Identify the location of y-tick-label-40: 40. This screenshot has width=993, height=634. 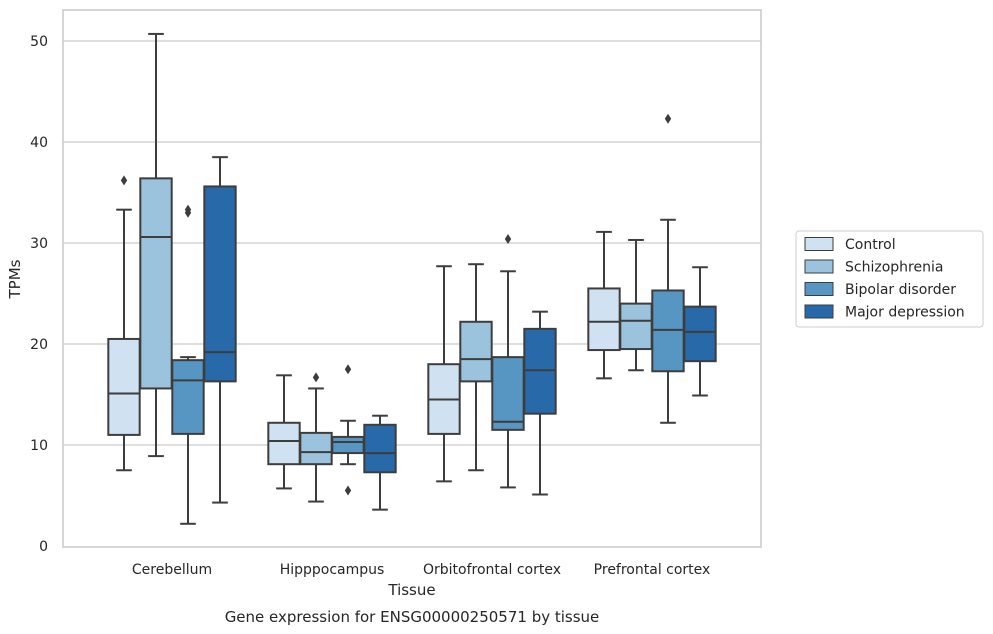
(39, 143).